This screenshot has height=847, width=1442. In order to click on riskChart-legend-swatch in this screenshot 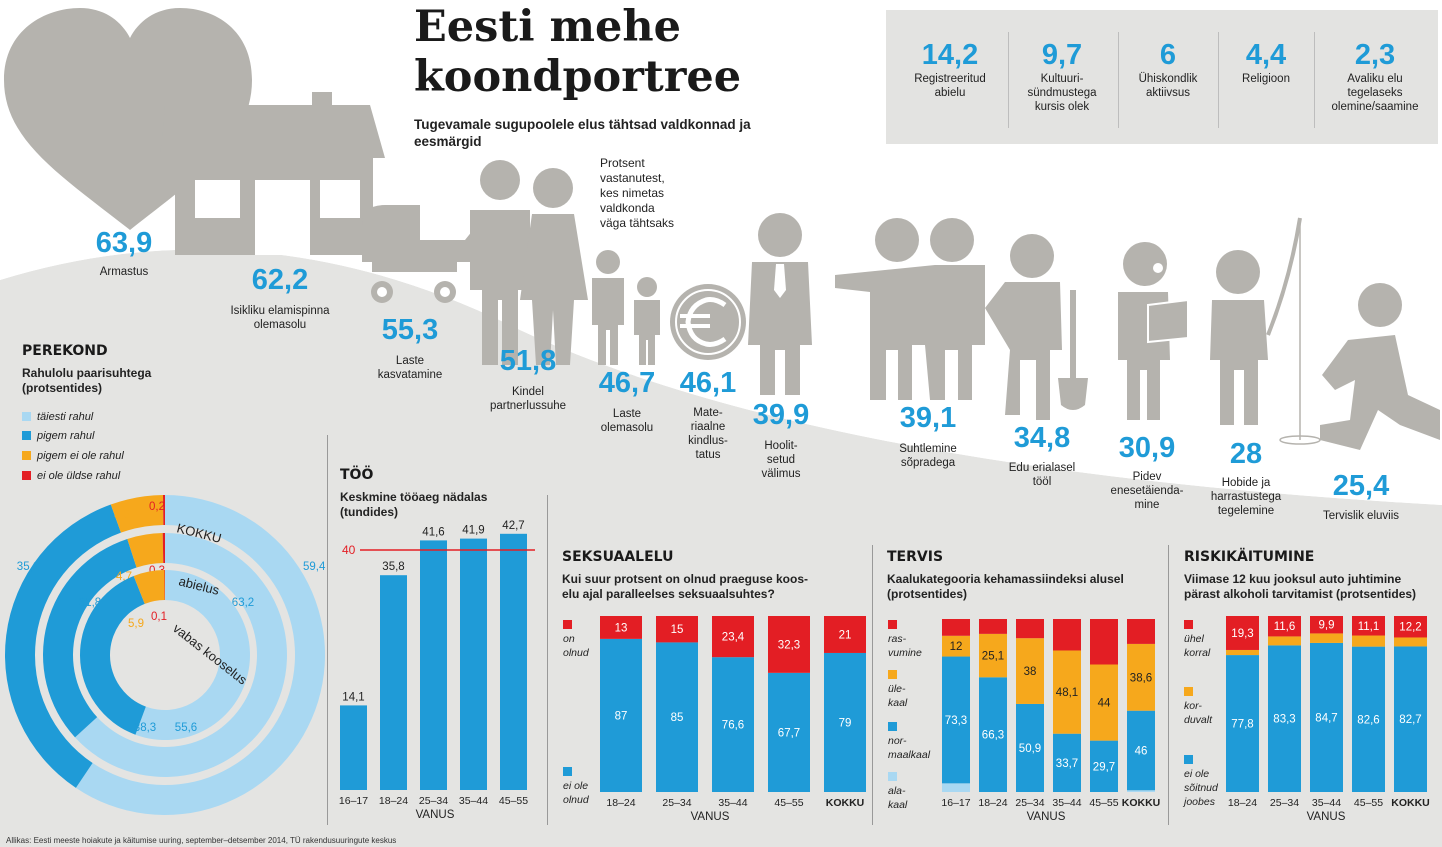, I will do `click(1188, 759)`.